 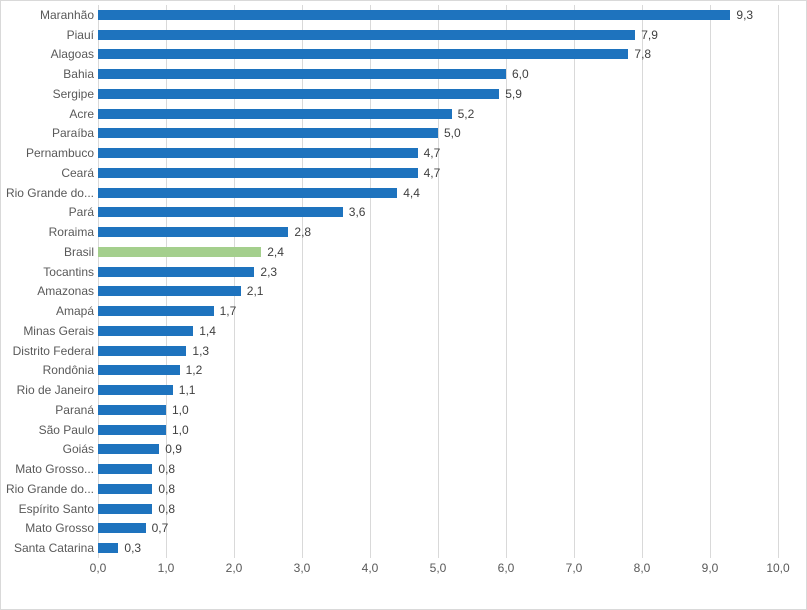 I want to click on value-label: 3,6, so click(x=357, y=212).